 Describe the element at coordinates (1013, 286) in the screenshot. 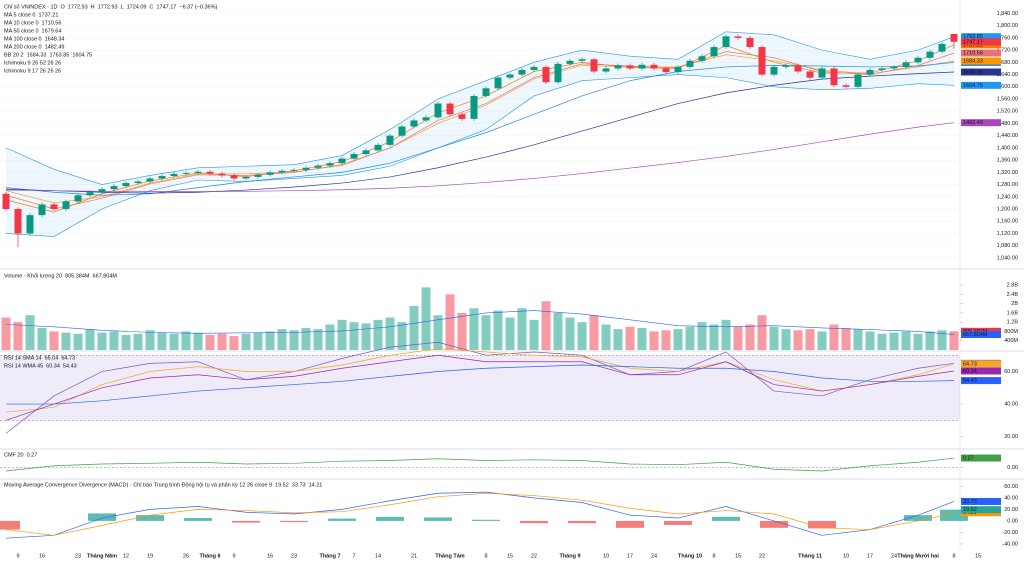

I see `y-tick-label: 2.8B` at that location.